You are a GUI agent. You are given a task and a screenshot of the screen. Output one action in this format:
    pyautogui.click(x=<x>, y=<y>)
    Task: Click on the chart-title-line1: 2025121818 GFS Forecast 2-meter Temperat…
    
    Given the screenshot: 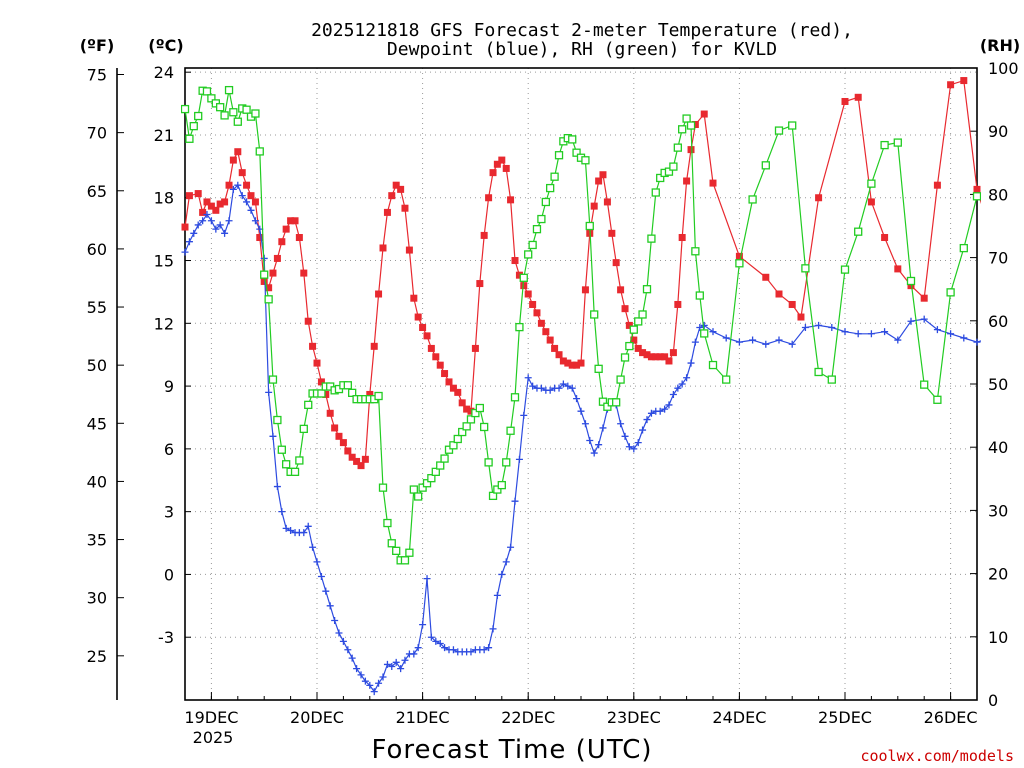 What is the action you would take?
    pyautogui.click(x=582, y=30)
    